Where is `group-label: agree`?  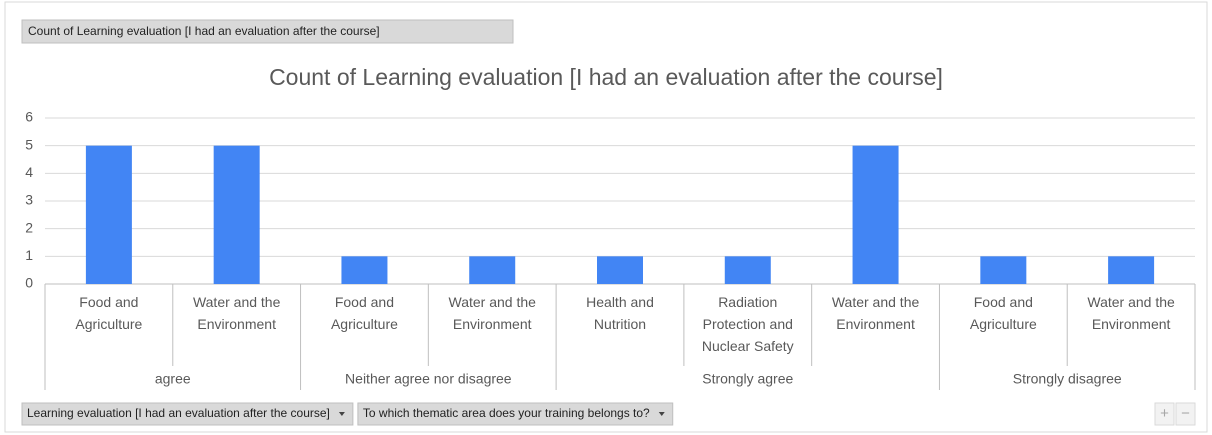 group-label: agree is located at coordinates (173, 379).